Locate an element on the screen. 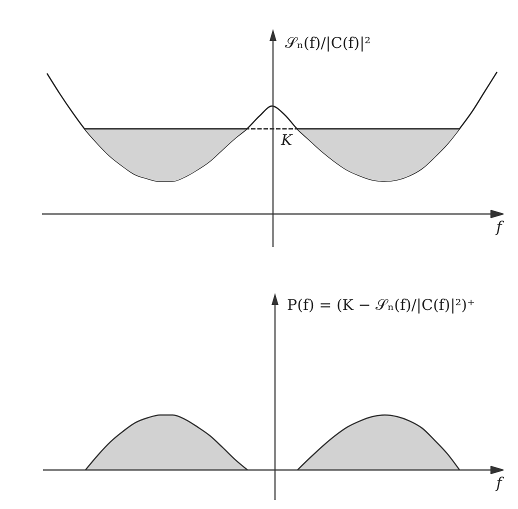 The width and height of the screenshot is (518, 509). y-axis-title: P(f) = (K − 𝒮ₙ(f)/|C(f)|²)⁺ is located at coordinates (381, 305).